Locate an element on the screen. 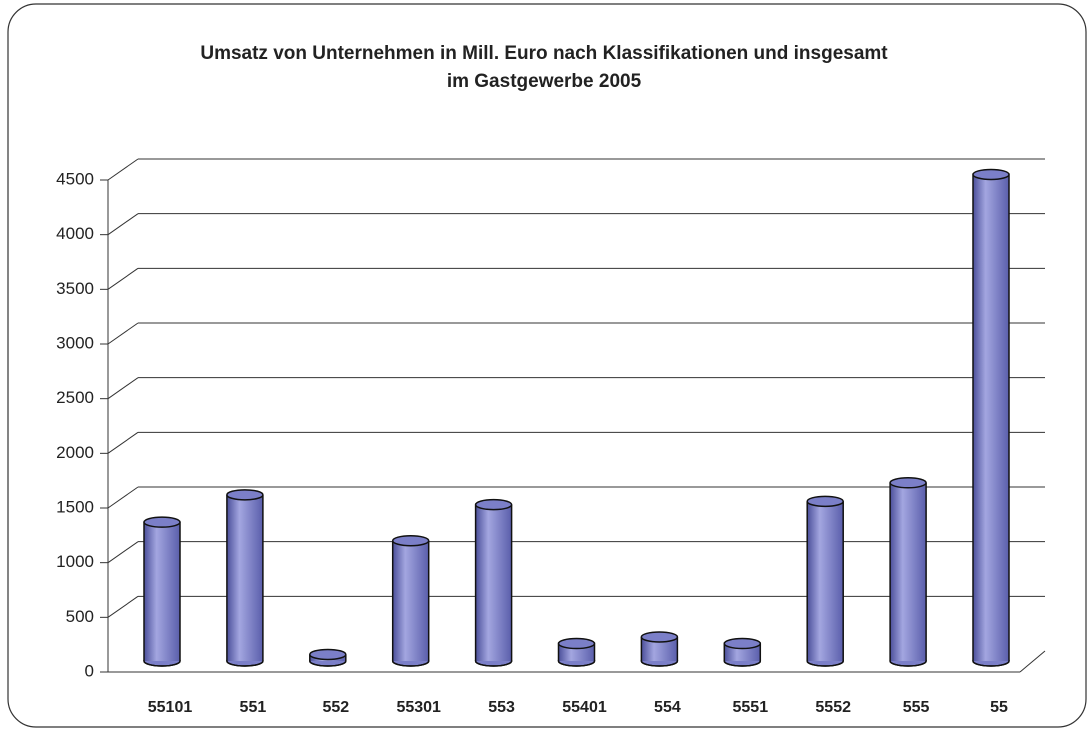 The width and height of the screenshot is (1088, 731). x-tick-label: 553 is located at coordinates (501, 707).